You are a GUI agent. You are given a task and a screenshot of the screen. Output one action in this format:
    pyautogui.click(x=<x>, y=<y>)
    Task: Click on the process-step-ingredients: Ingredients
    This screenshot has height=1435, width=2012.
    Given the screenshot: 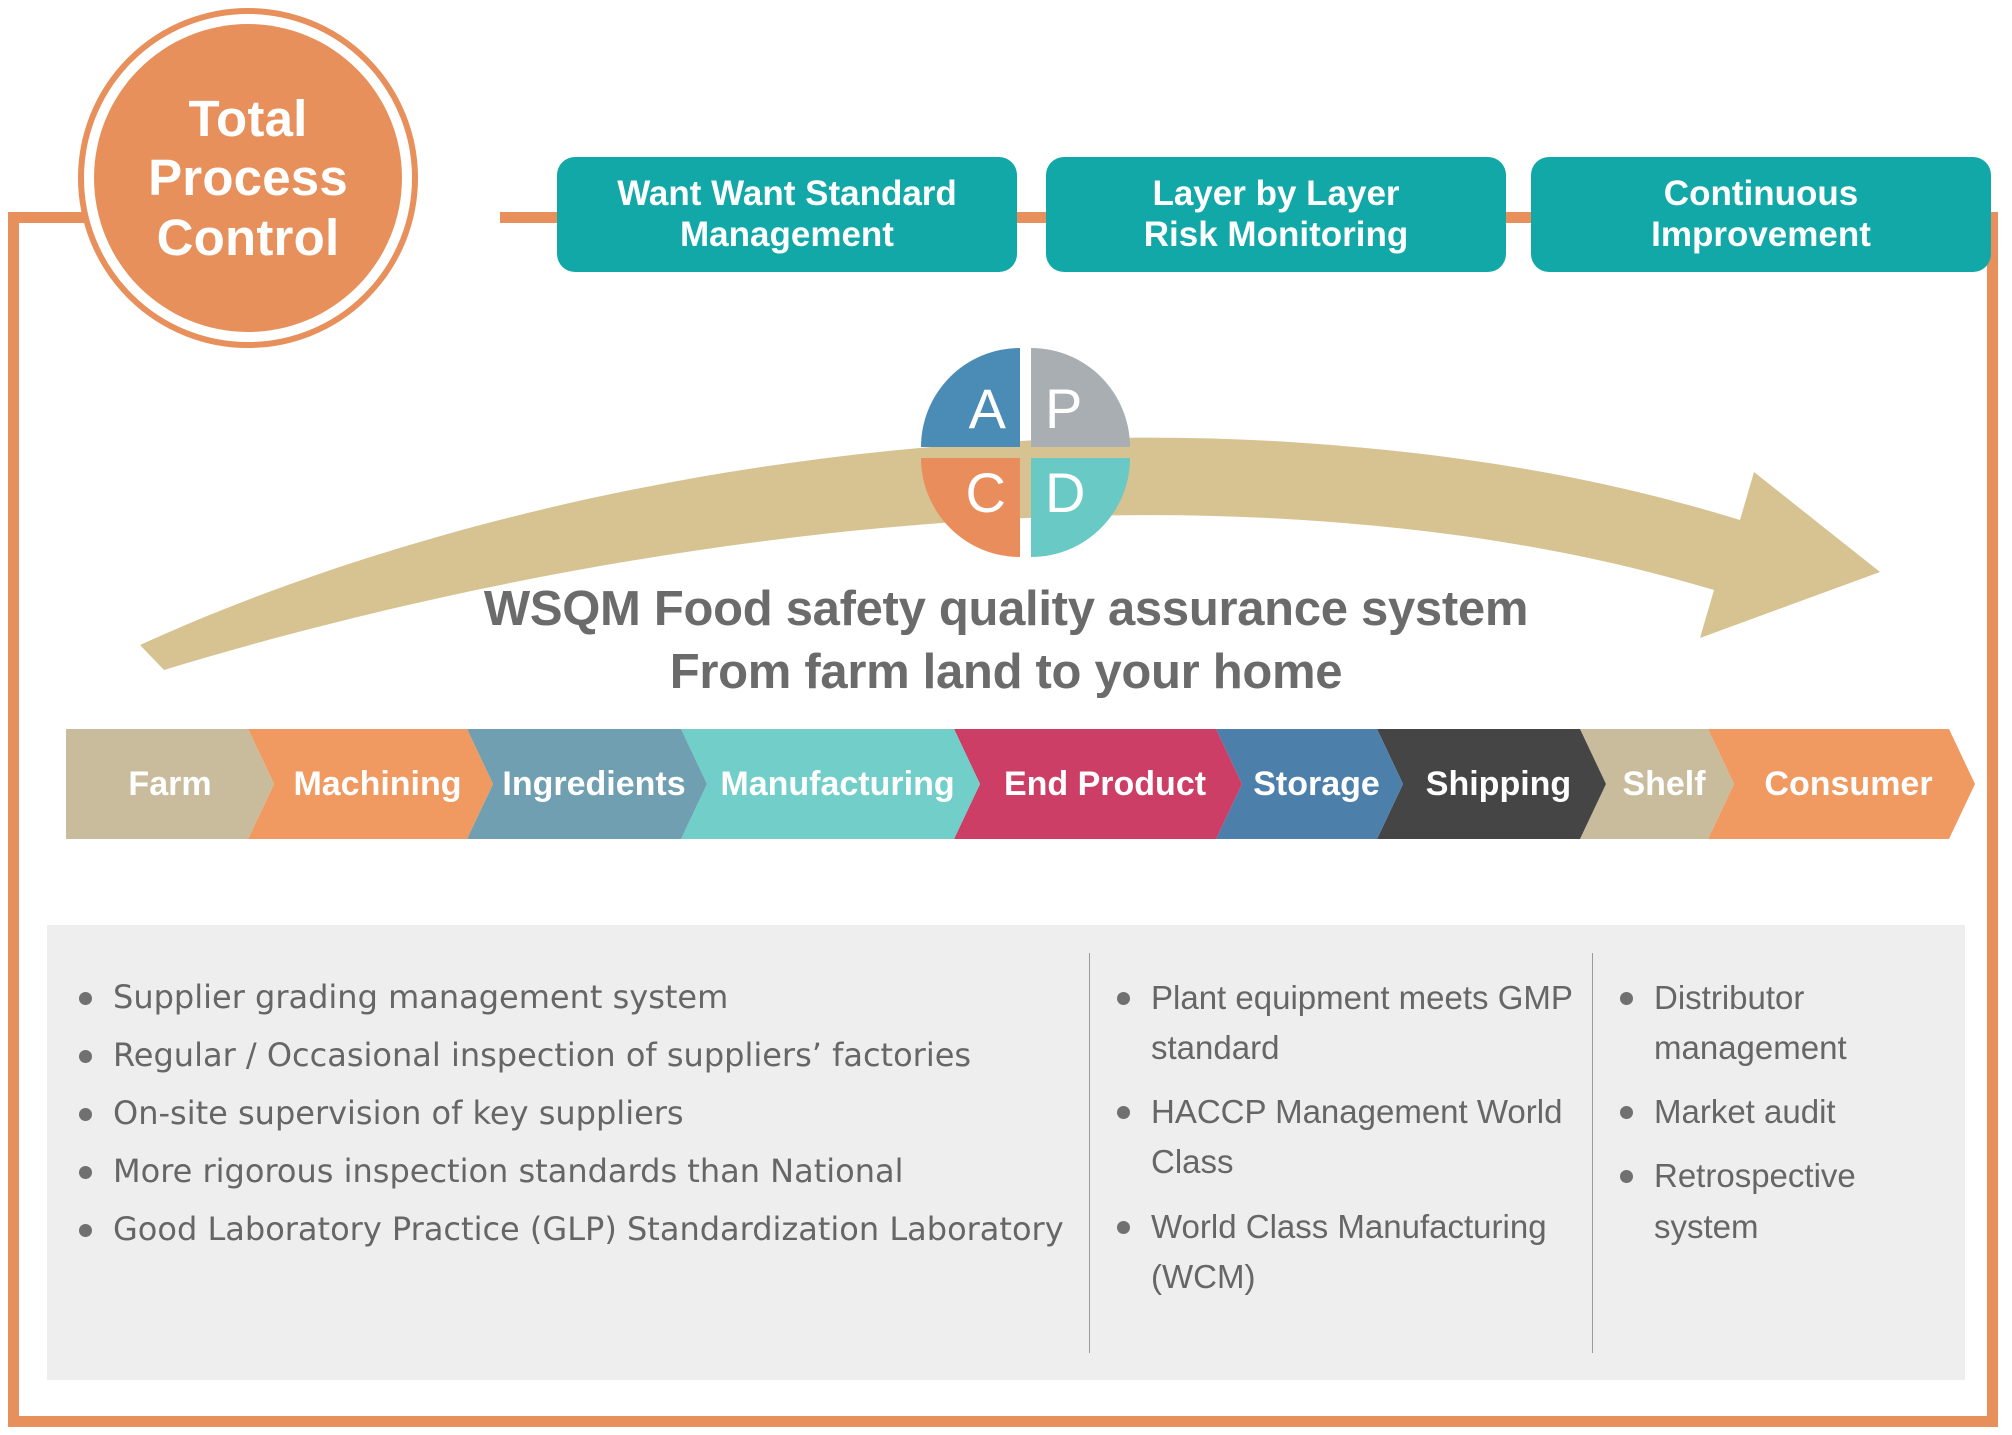 What is the action you would take?
    pyautogui.click(x=587, y=784)
    